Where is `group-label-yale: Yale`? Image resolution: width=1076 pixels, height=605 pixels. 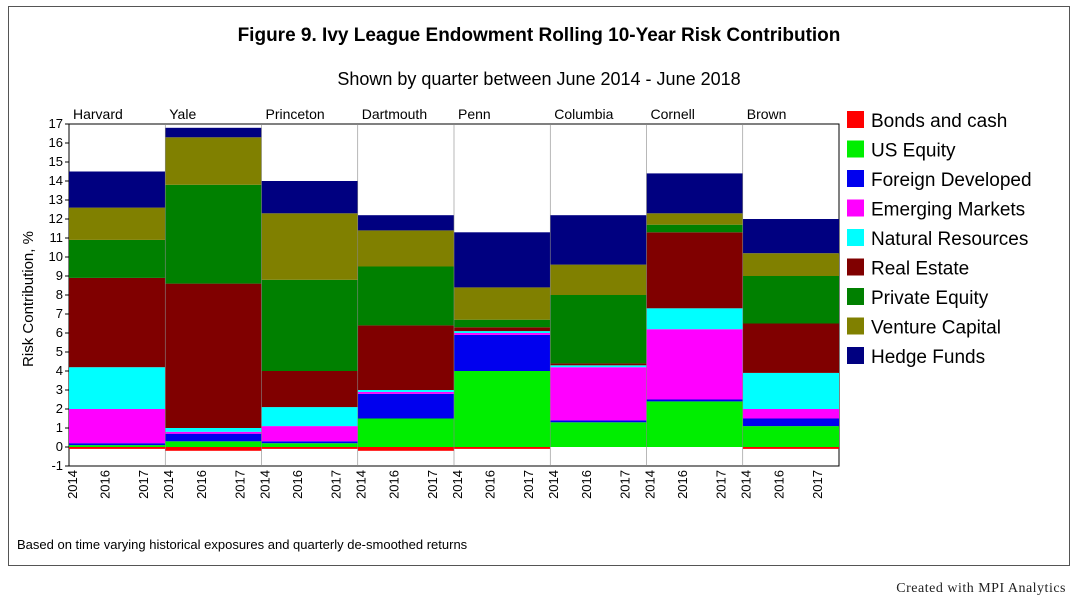 group-label-yale: Yale is located at coordinates (182, 114).